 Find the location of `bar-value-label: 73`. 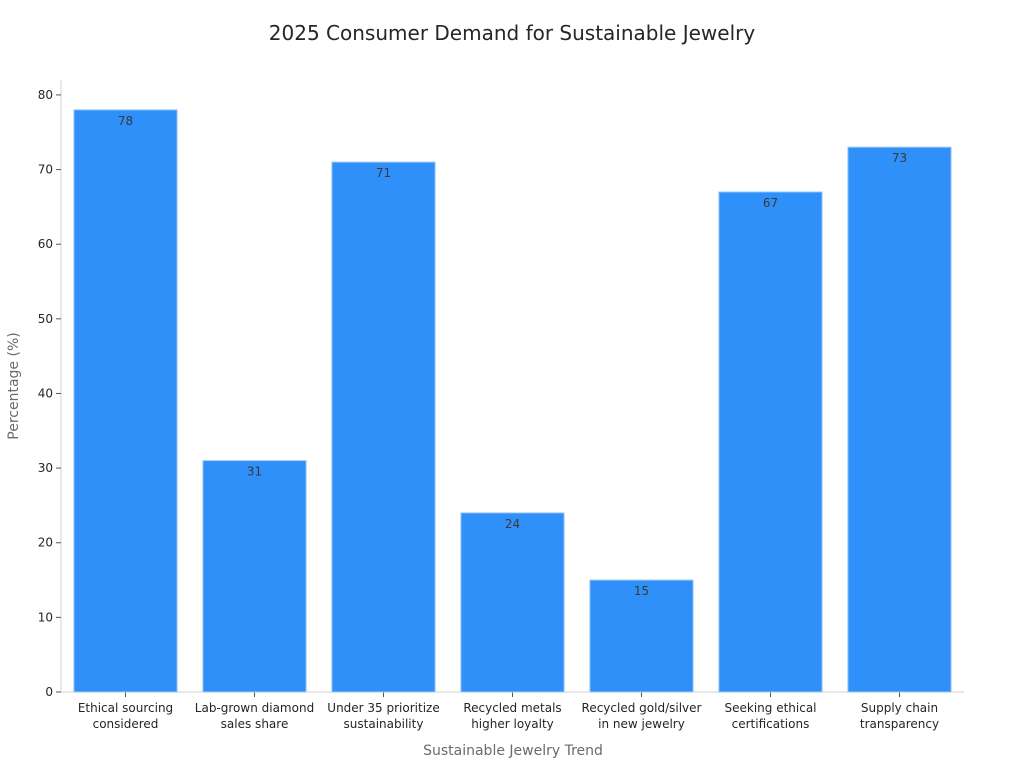

bar-value-label: 73 is located at coordinates (899, 158).